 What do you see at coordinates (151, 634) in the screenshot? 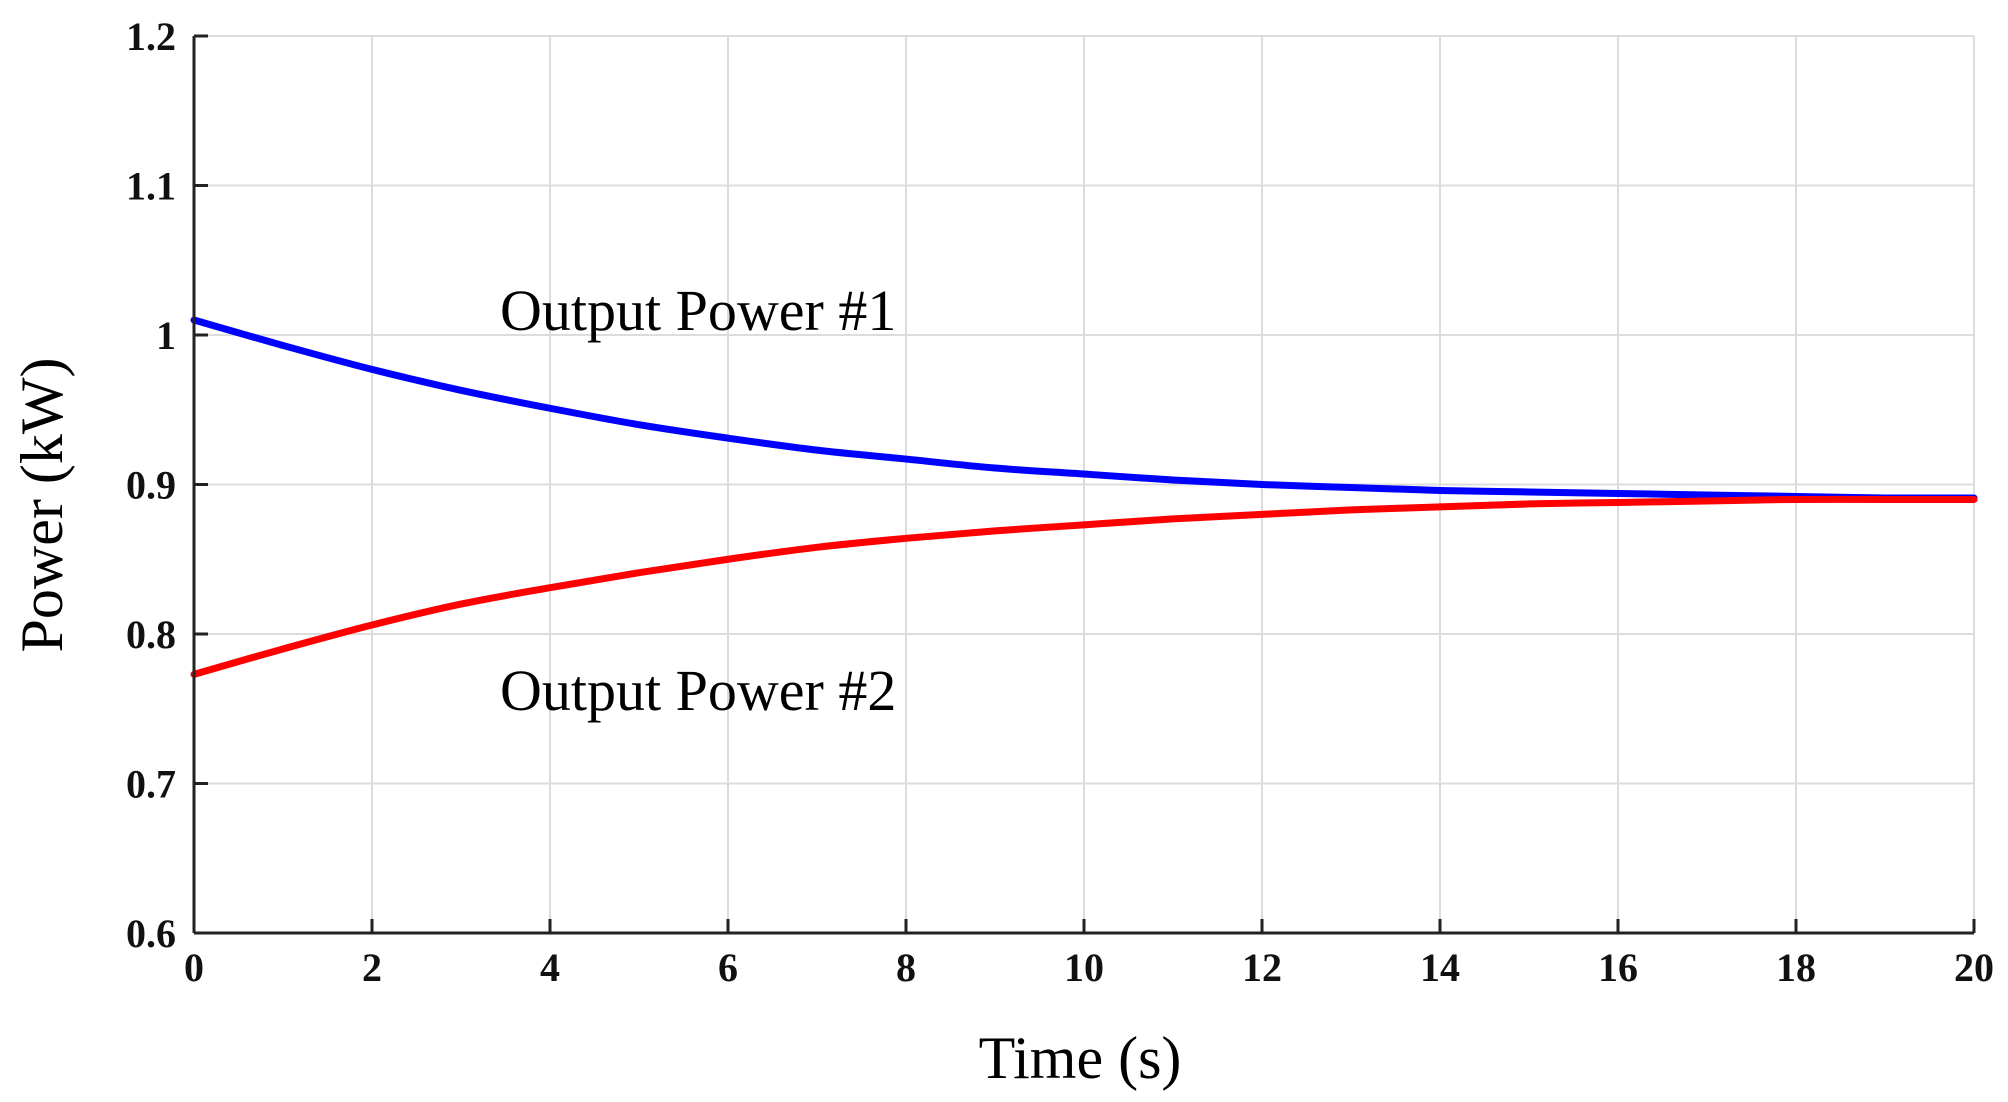
I see `y-tick-label: 0.8` at bounding box center [151, 634].